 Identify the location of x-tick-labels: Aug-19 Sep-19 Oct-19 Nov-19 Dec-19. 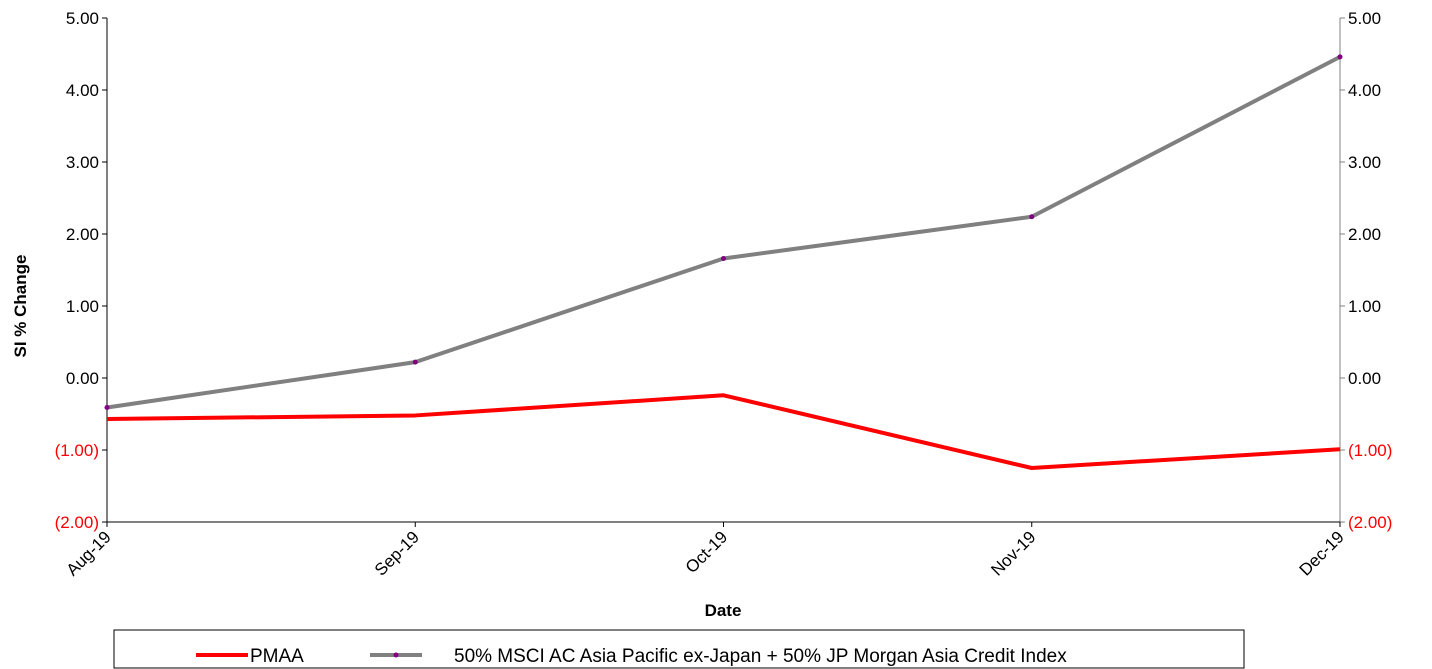
(705, 553).